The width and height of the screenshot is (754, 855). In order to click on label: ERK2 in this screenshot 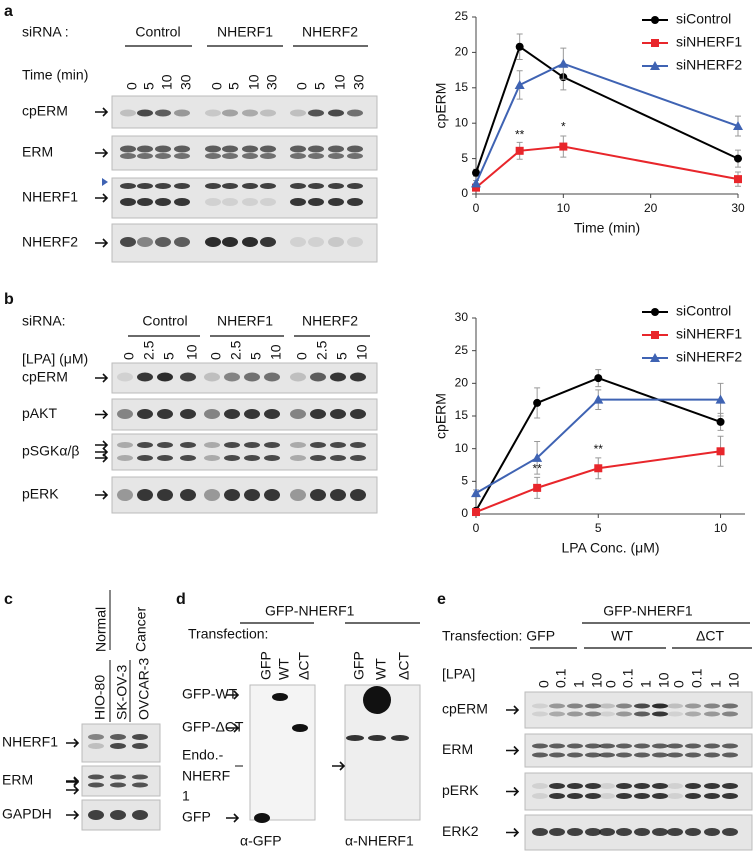, I will do `click(460, 831)`.